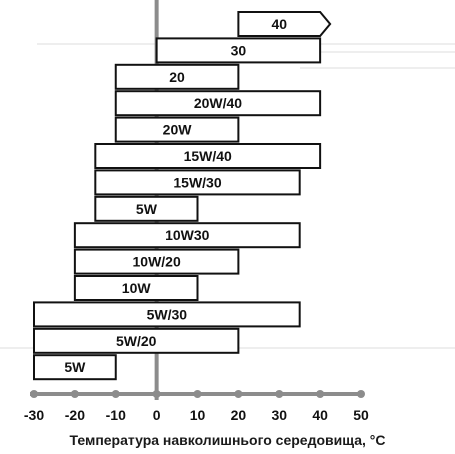  I want to click on bar-label: 10W/20, so click(157, 262).